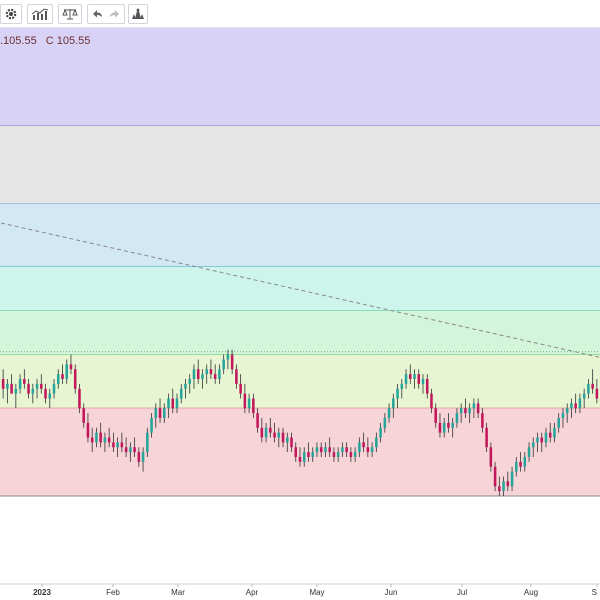 The height and width of the screenshot is (600, 600). Describe the element at coordinates (11, 14) in the screenshot. I see `settings-button` at that location.